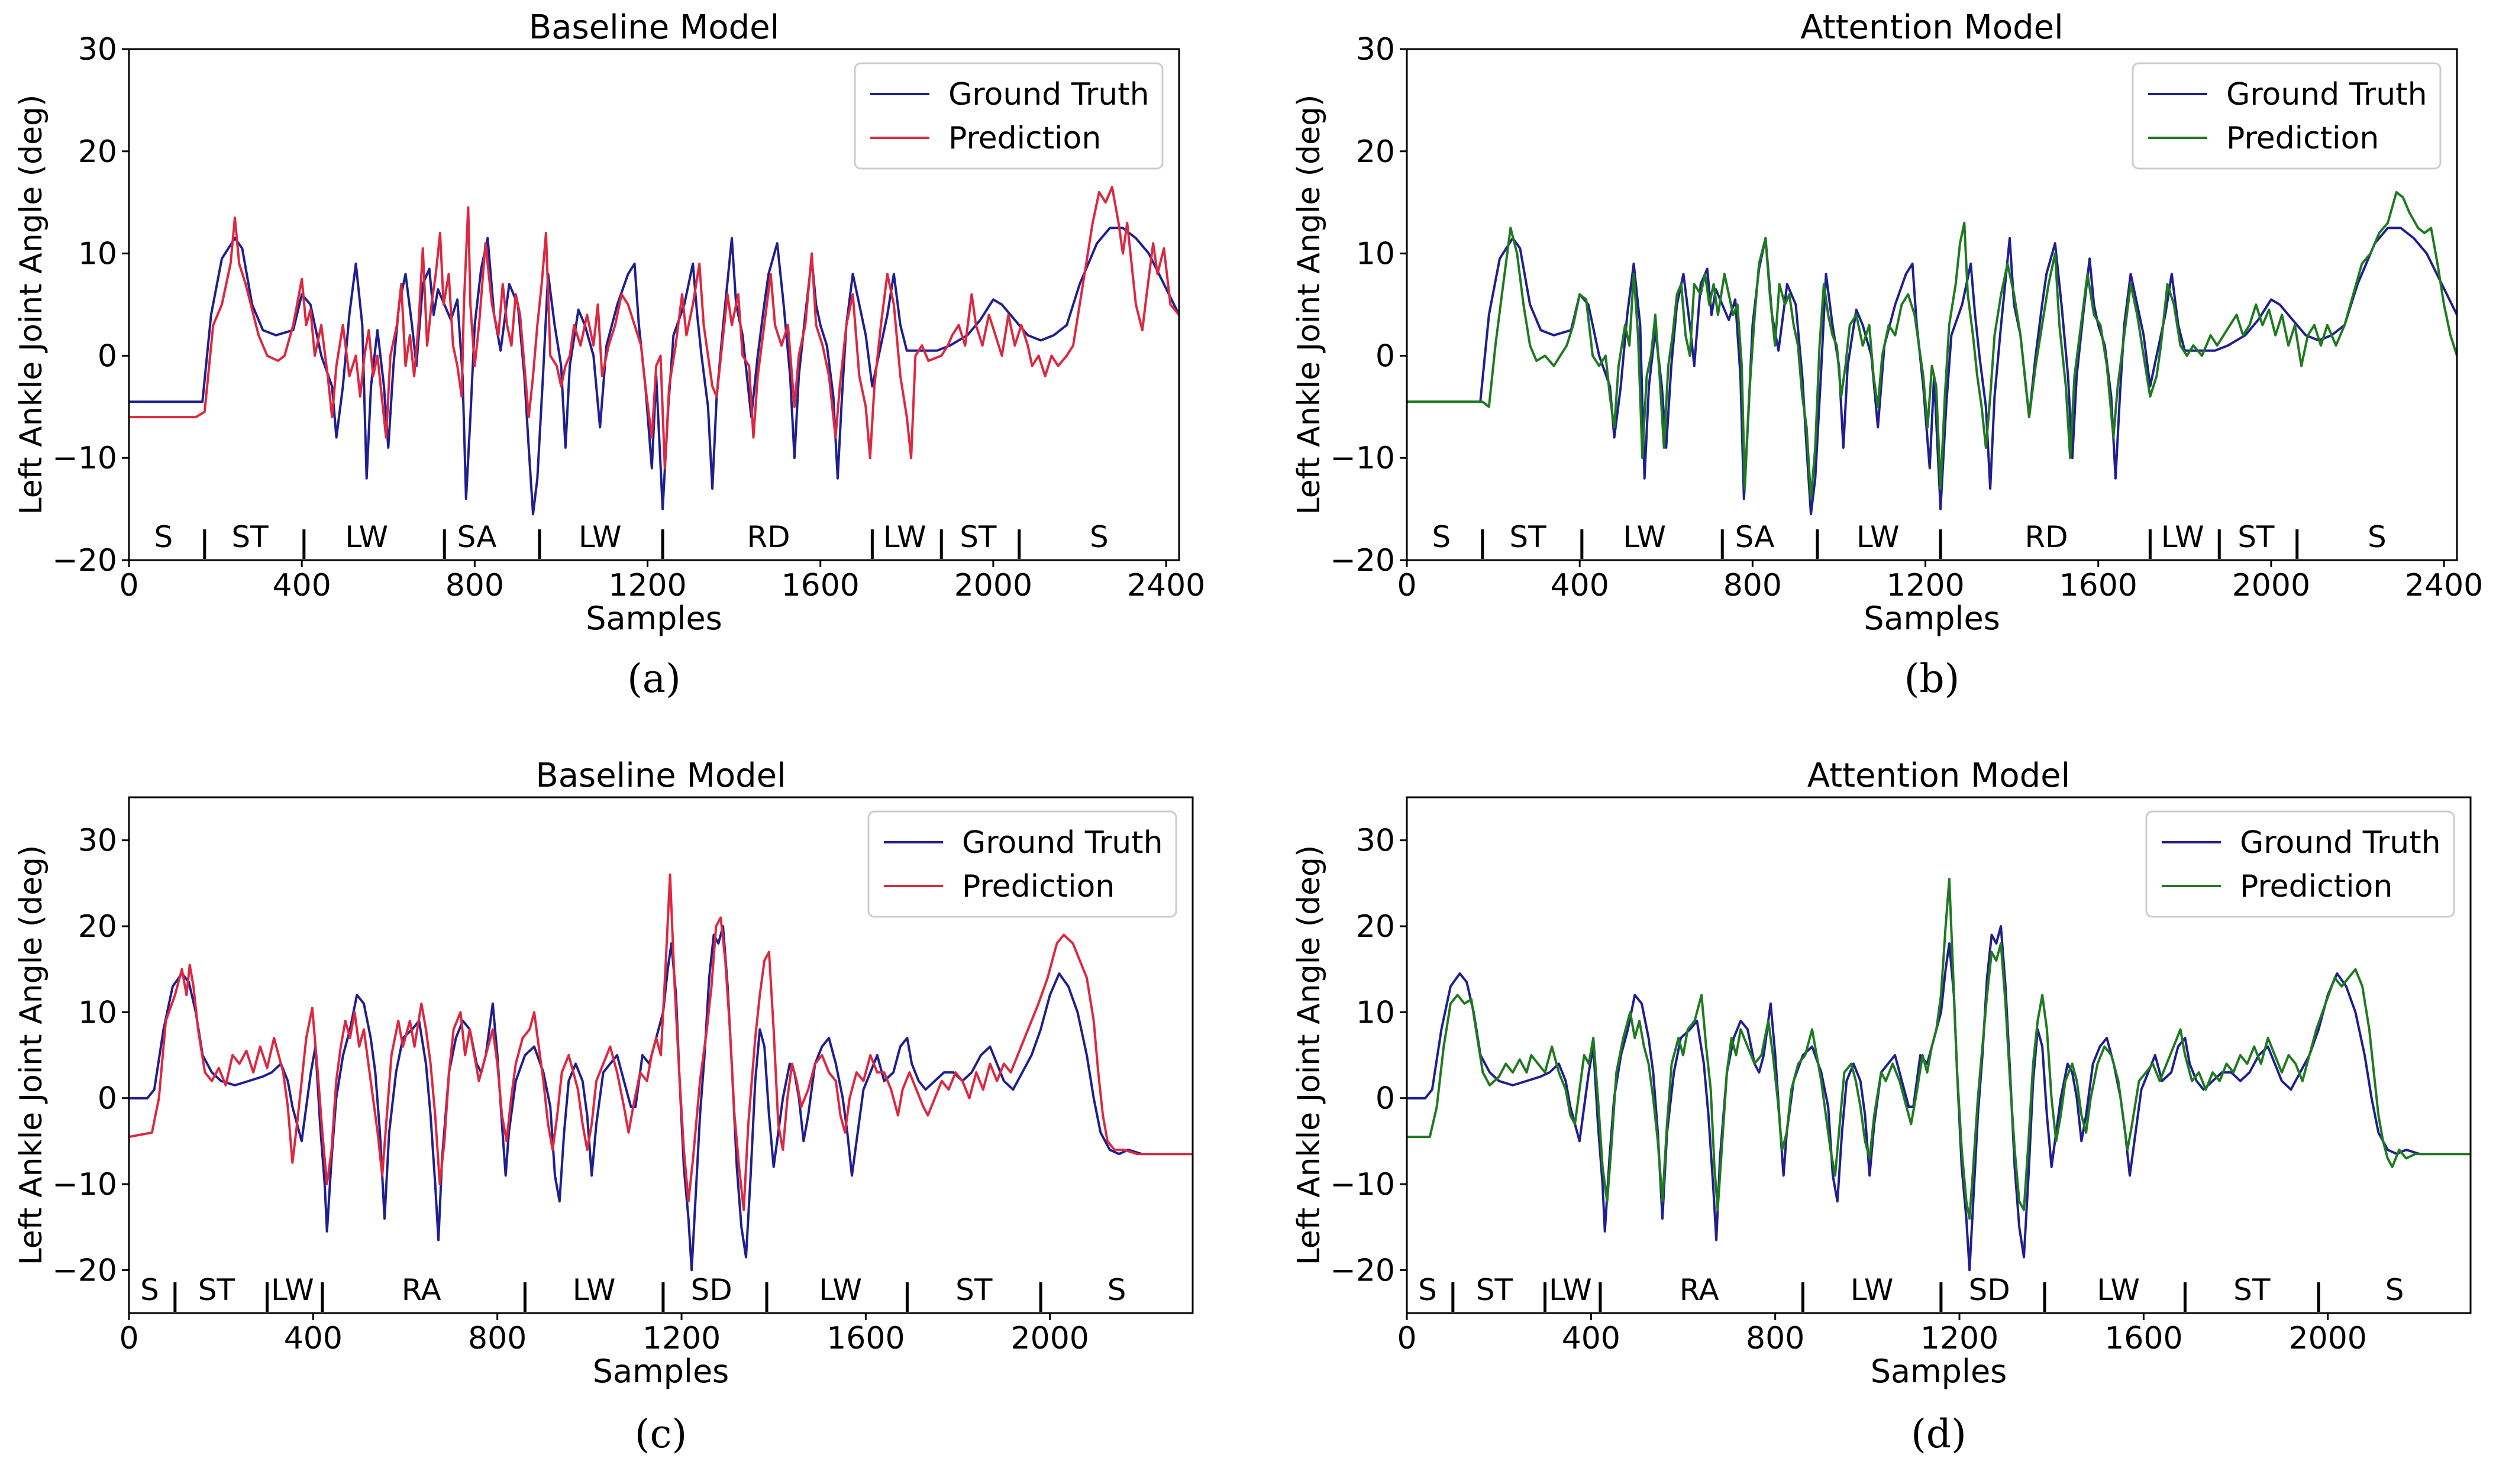 The width and height of the screenshot is (2496, 1484). Describe the element at coordinates (768, 537) in the screenshot. I see `phase-label: RD` at that location.